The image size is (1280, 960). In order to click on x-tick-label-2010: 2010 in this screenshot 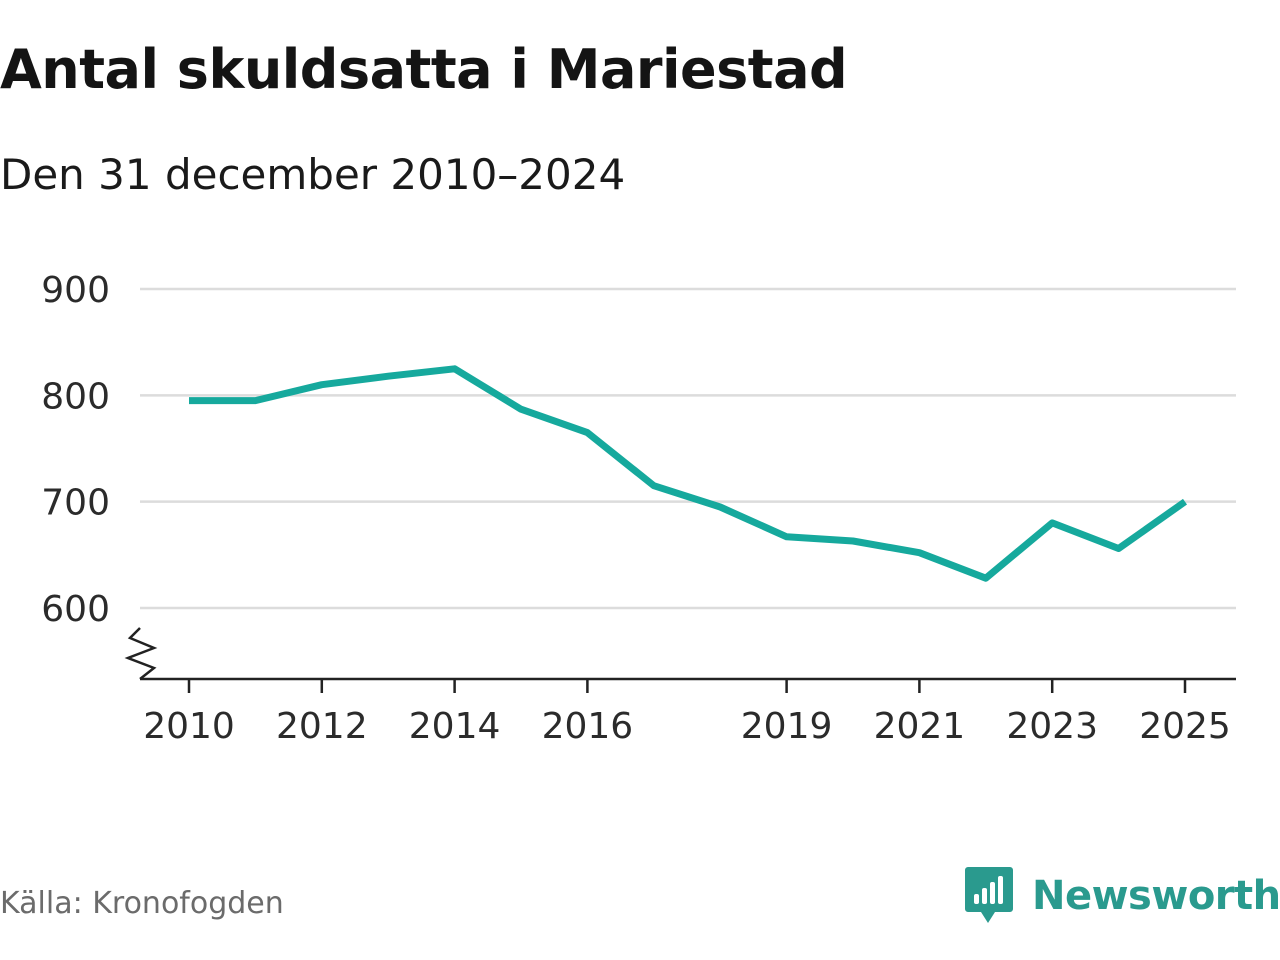, I will do `click(189, 726)`.